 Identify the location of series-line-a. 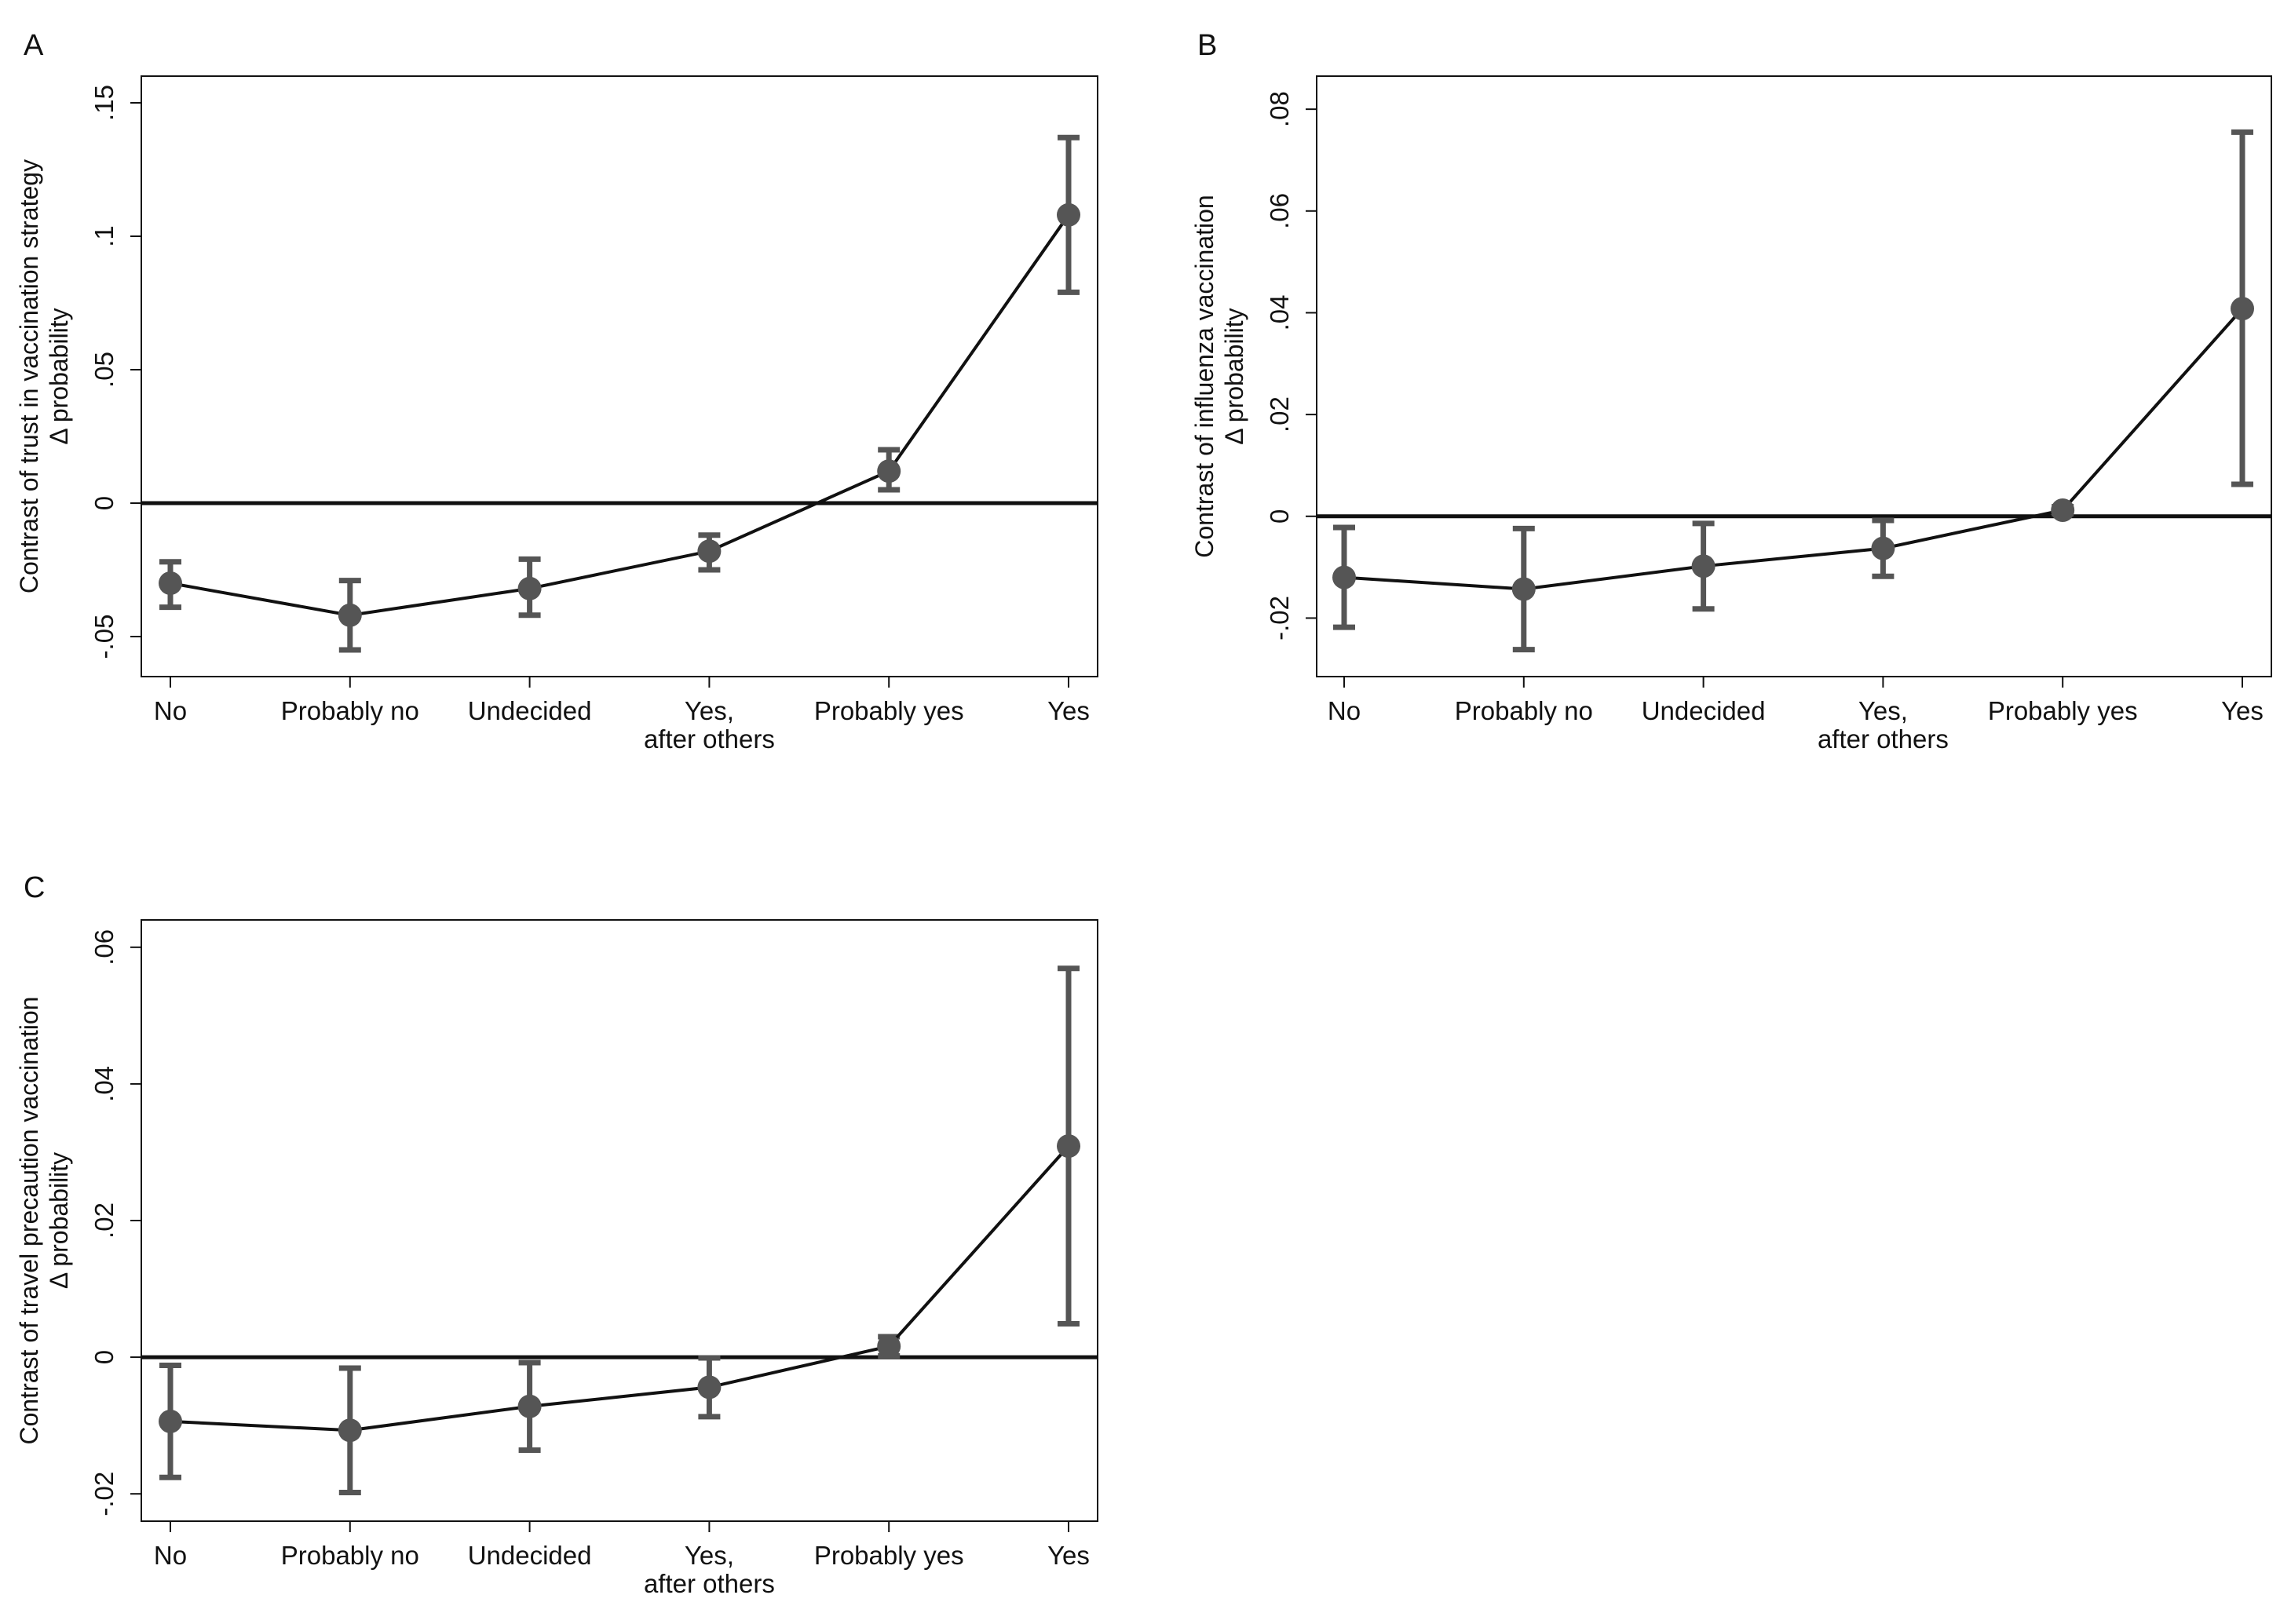
(620, 415).